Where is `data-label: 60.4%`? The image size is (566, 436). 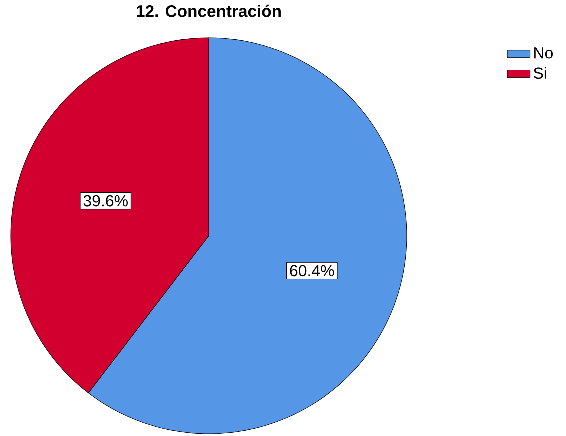
data-label: 60.4% is located at coordinates (312, 271).